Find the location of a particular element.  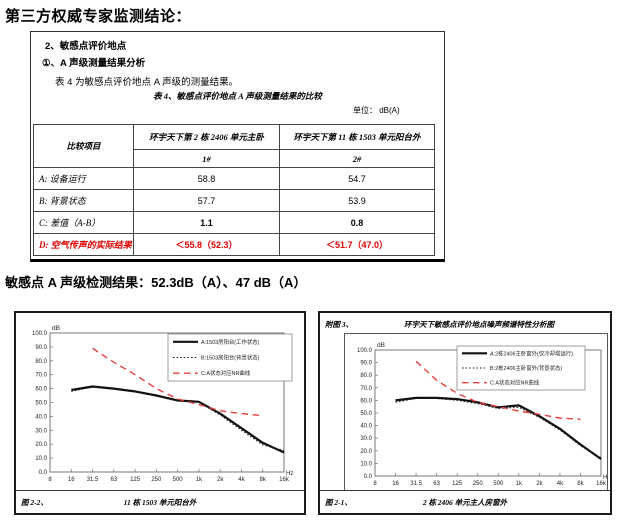

table-row: C: 差值（A-B） 1.1 0.8 is located at coordinates (234, 222).